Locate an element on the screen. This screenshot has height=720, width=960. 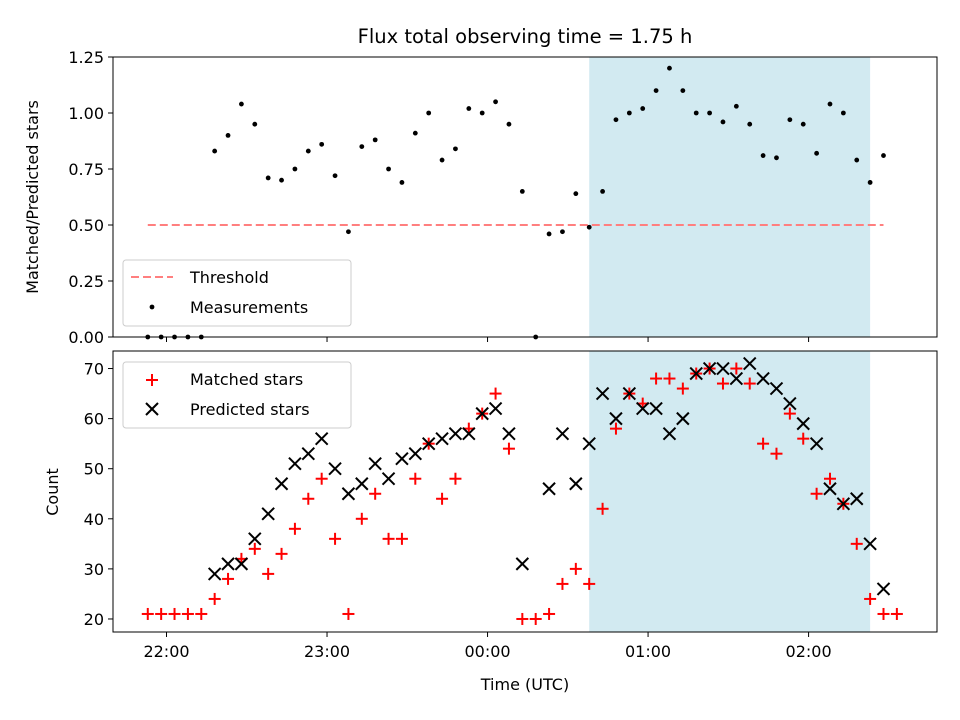
y-tick-label: 1.00 is located at coordinates (86, 113).